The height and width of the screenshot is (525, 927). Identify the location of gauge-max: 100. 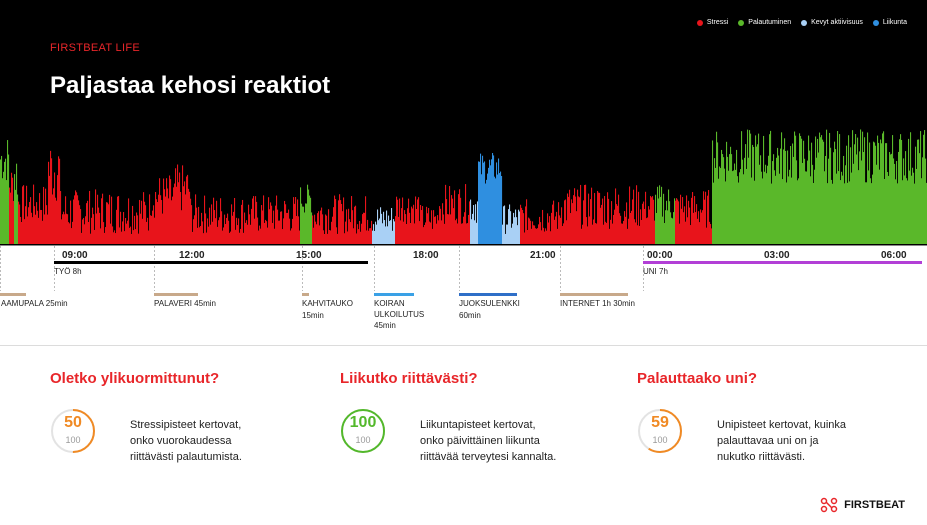
(660, 440).